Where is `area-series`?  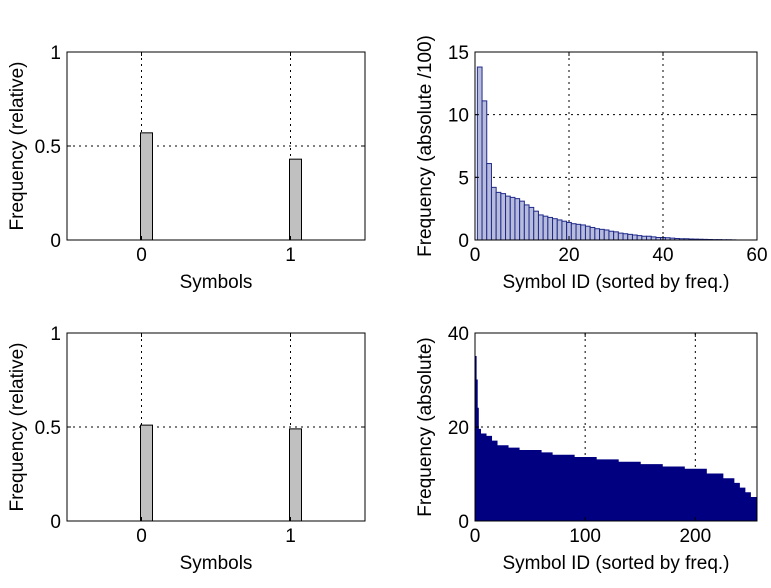
area-series is located at coordinates (616, 439).